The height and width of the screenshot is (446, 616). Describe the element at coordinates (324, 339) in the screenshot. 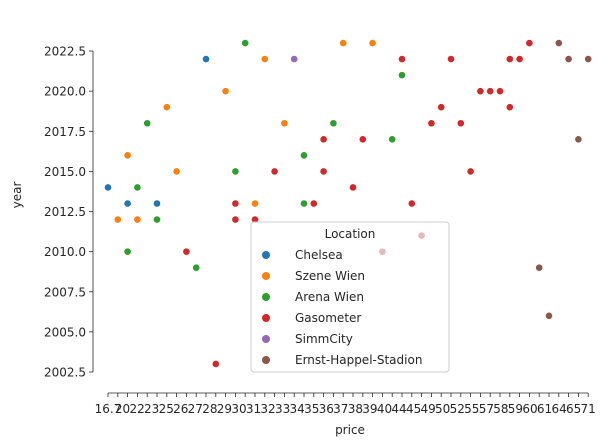

I see `legend-entry-label: SimmCity` at that location.